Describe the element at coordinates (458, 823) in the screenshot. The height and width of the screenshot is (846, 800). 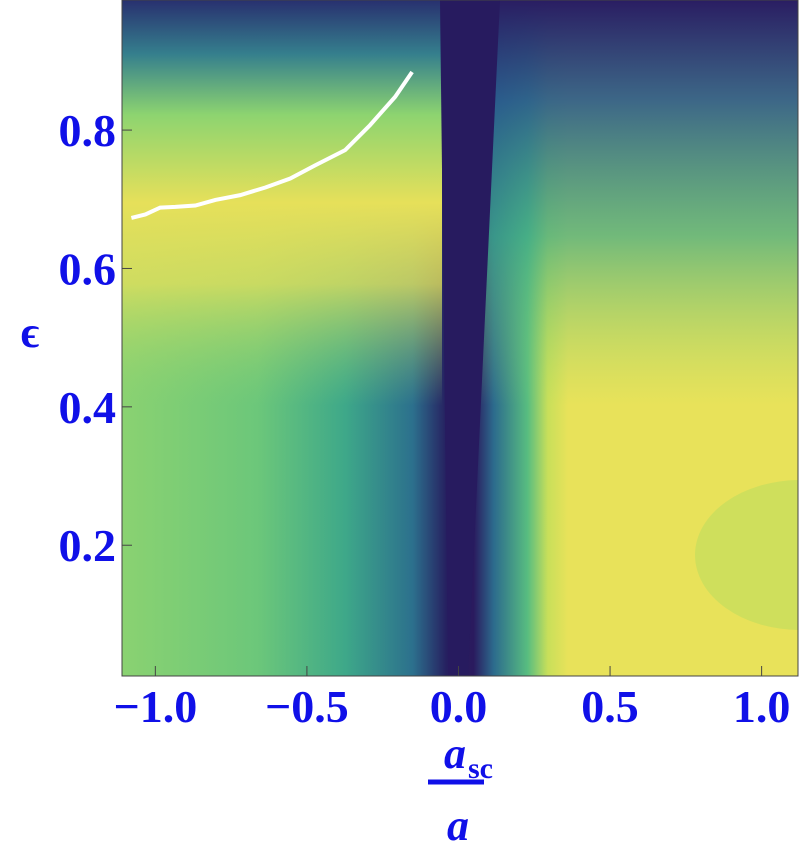
I see `x-label-denominator: a` at that location.